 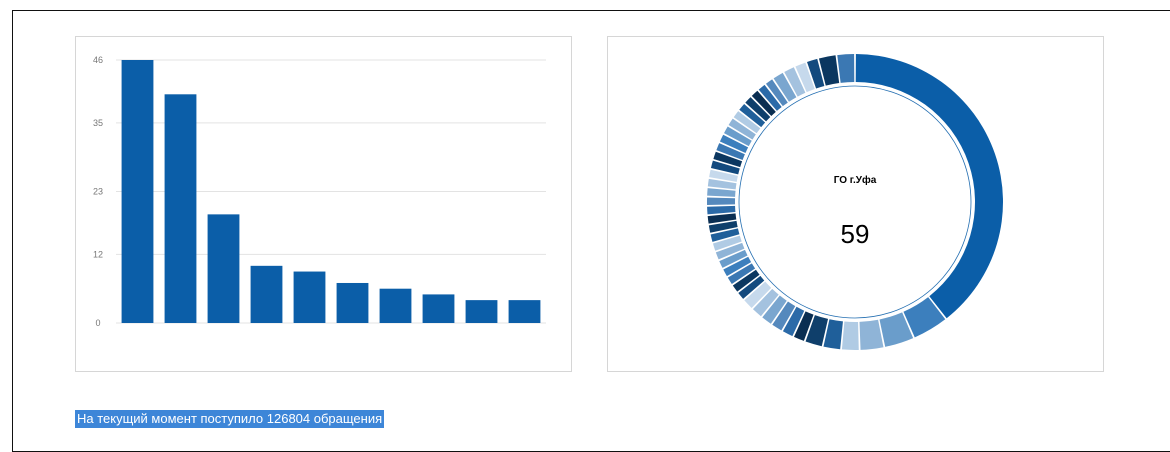 What do you see at coordinates (98, 60) in the screenshot?
I see `y-tick-label: 46` at bounding box center [98, 60].